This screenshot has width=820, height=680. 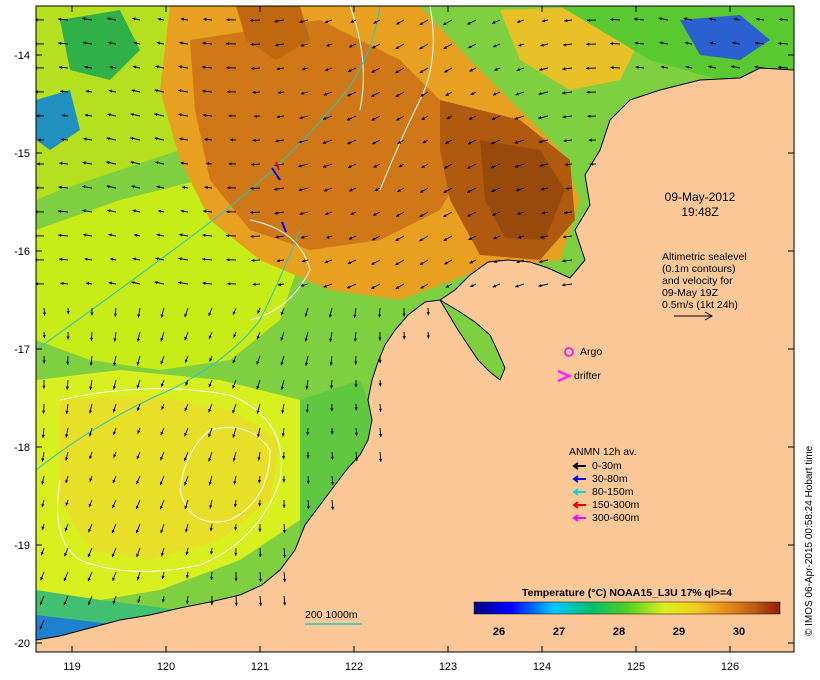 I want to click on altimetry-line: and velocity for, so click(x=697, y=281).